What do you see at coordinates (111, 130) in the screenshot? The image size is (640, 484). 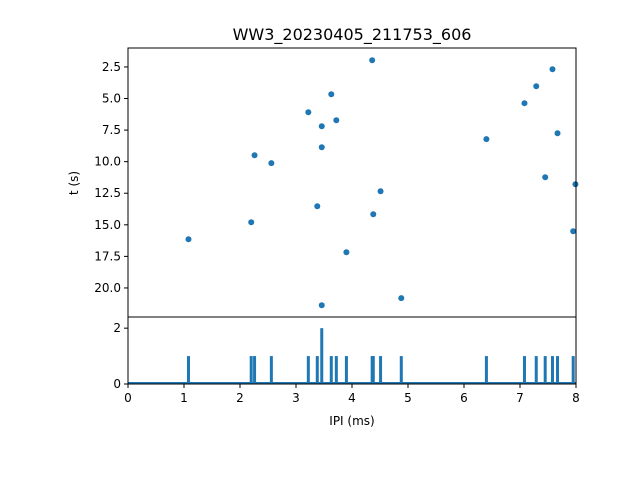 I see `y-tick-label: 7.5` at bounding box center [111, 130].